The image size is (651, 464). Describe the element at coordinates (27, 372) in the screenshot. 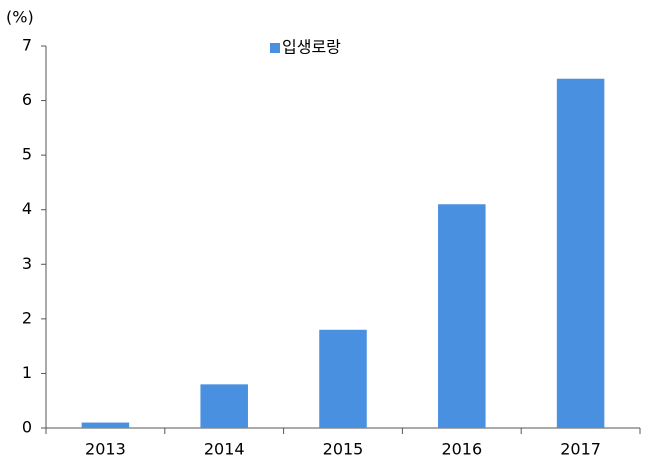

I see `y-tick-label: 1` at that location.